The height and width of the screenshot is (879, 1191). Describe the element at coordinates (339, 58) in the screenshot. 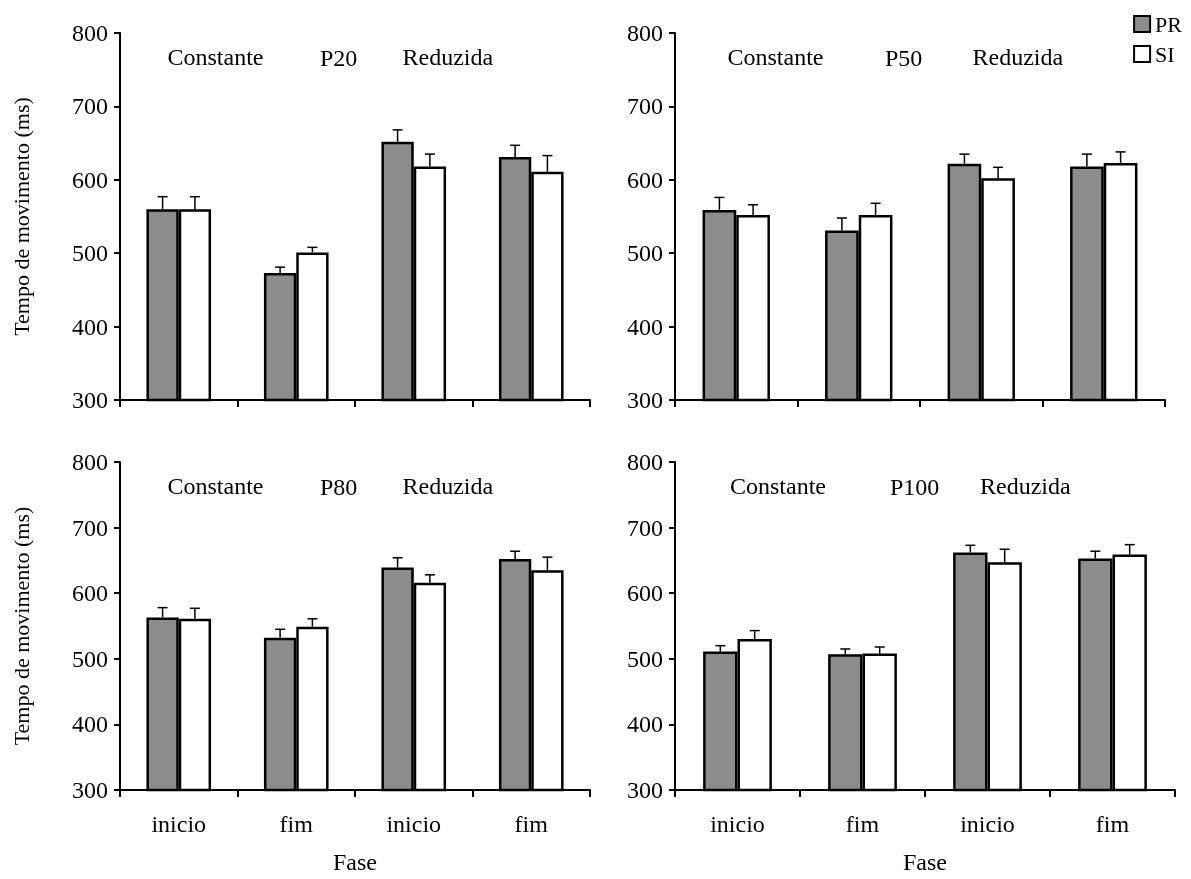

I see `text: P20` at that location.